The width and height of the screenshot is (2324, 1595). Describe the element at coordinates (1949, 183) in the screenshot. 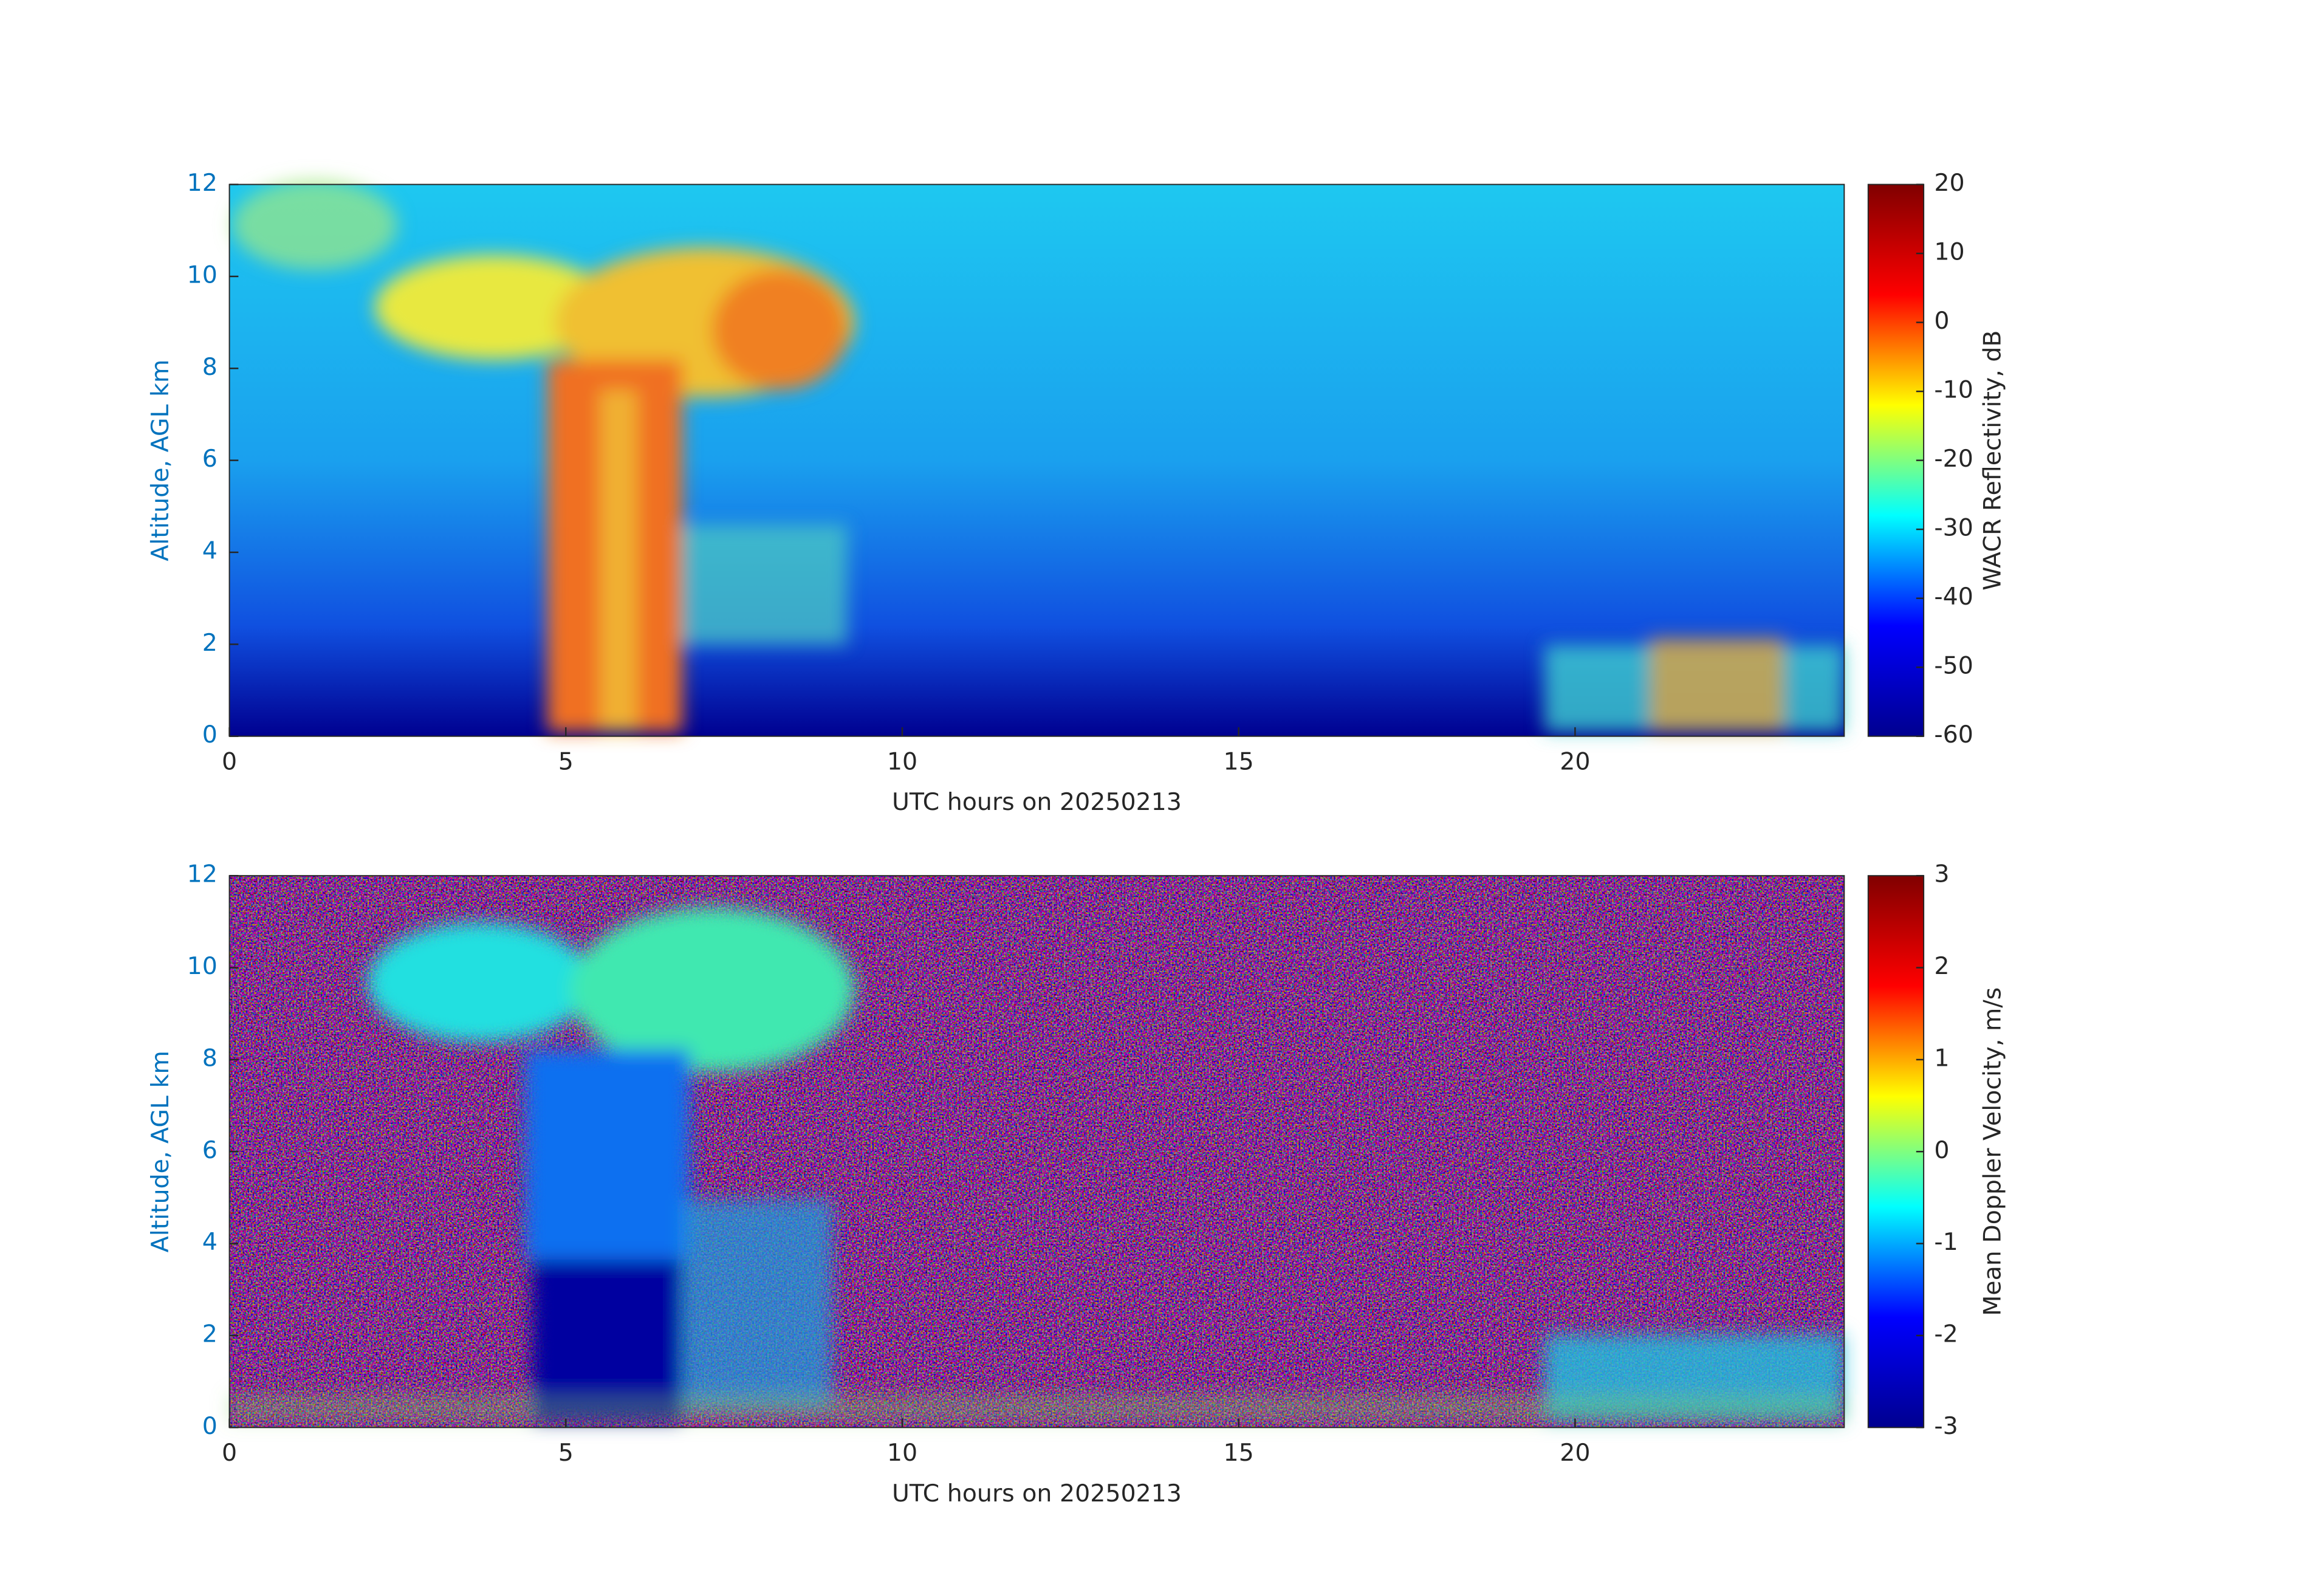

I see `colorbar-tick-label: 20` at that location.